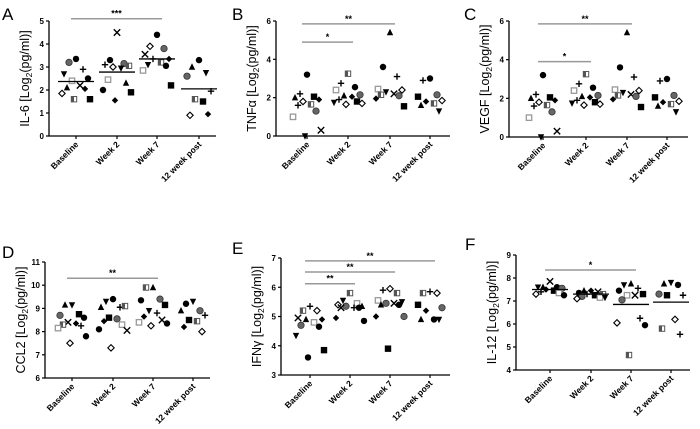 The image size is (700, 429). What do you see at coordinates (470, 14) in the screenshot?
I see `panel-label: C` at bounding box center [470, 14].